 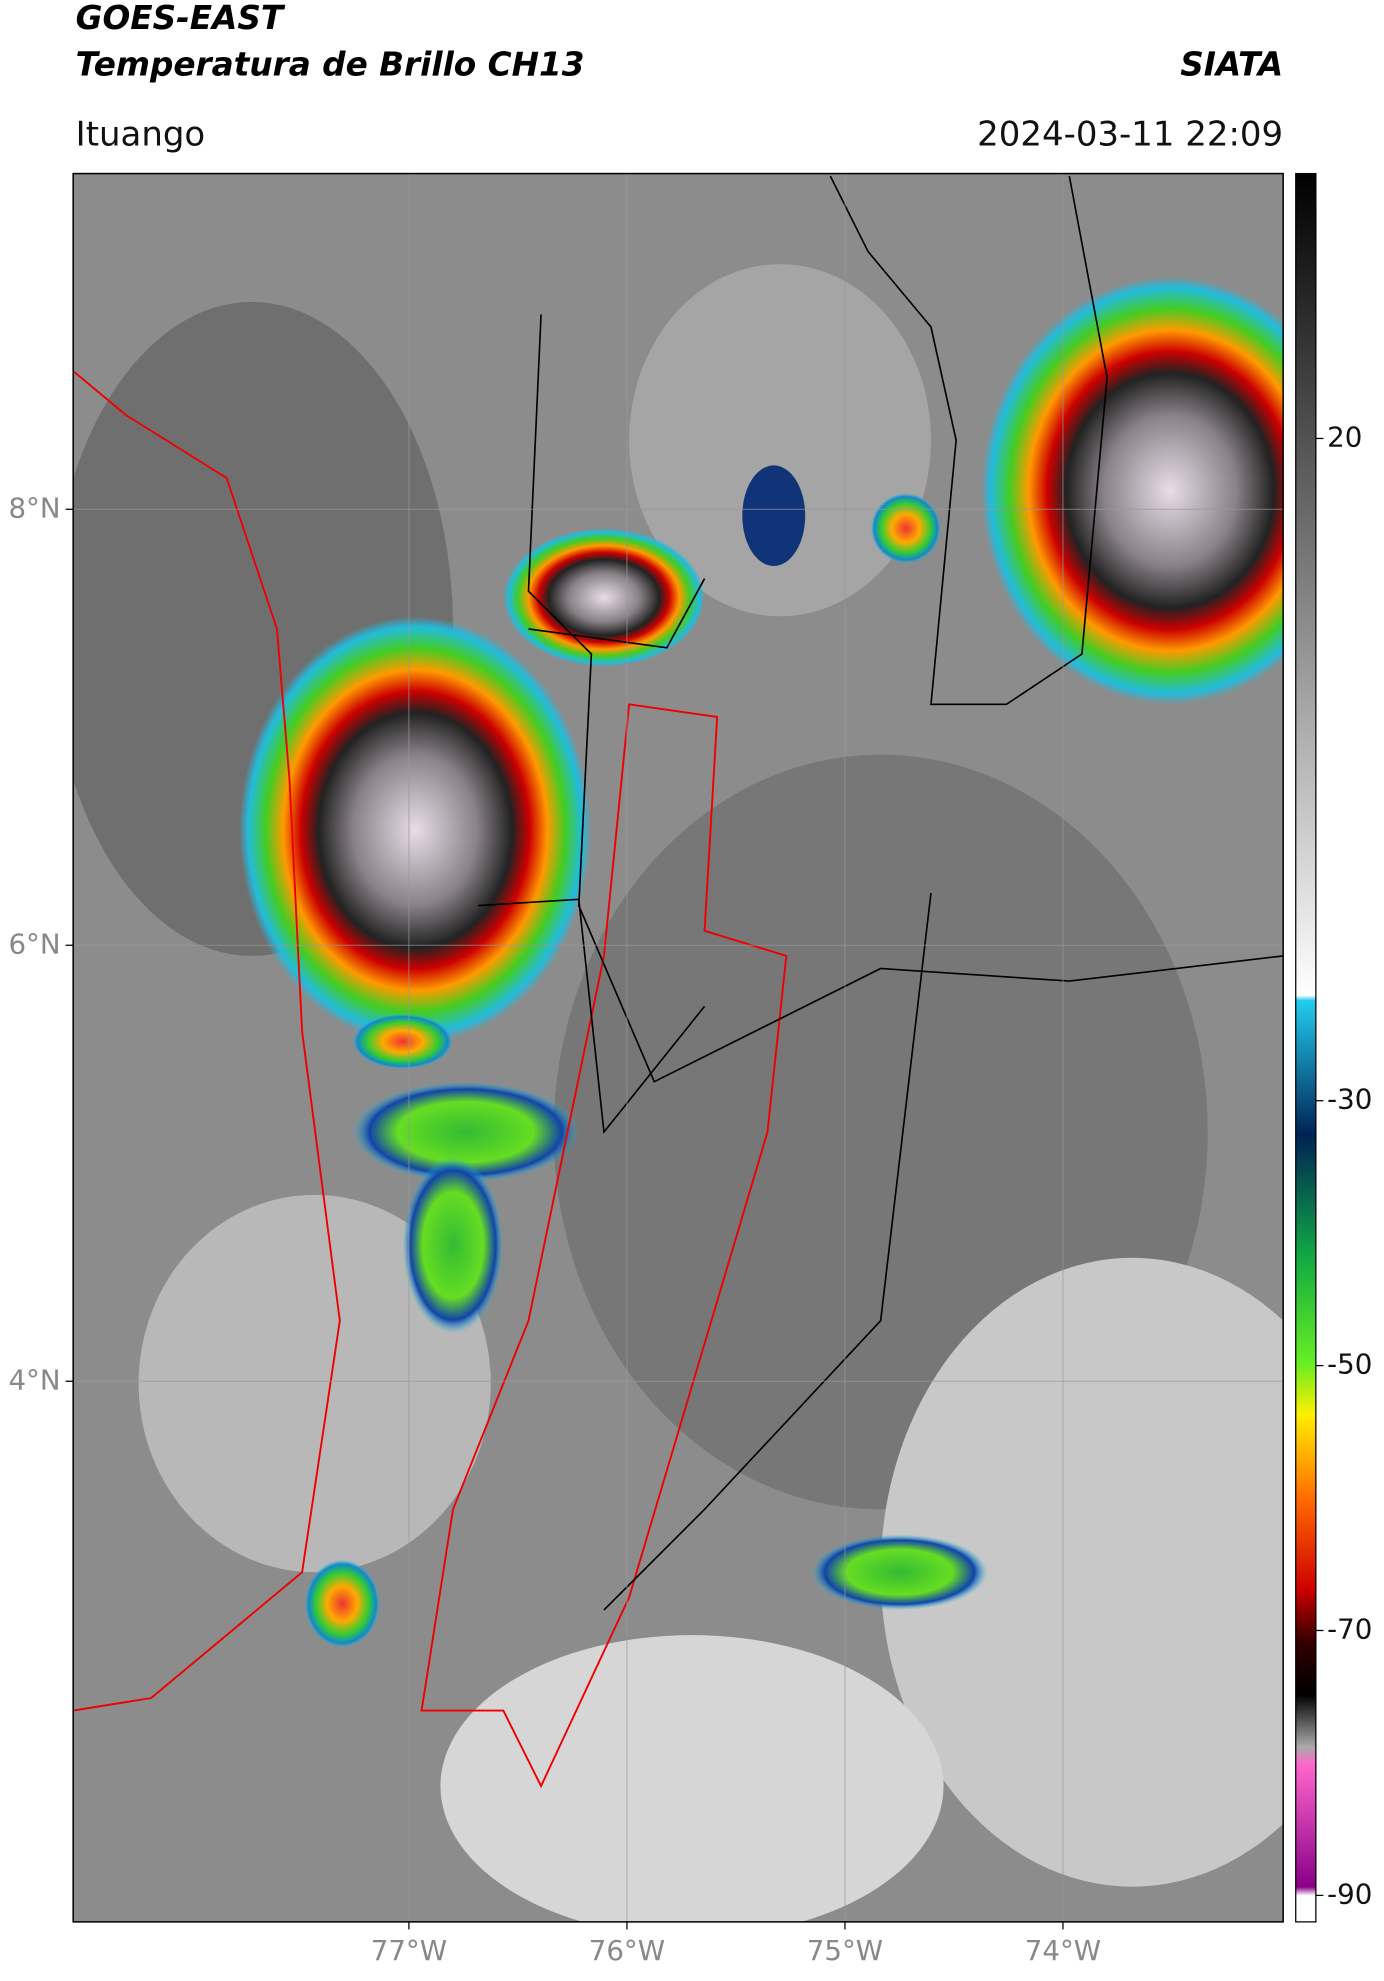 What do you see at coordinates (1231, 65) in the screenshot?
I see `organization: SIATA` at bounding box center [1231, 65].